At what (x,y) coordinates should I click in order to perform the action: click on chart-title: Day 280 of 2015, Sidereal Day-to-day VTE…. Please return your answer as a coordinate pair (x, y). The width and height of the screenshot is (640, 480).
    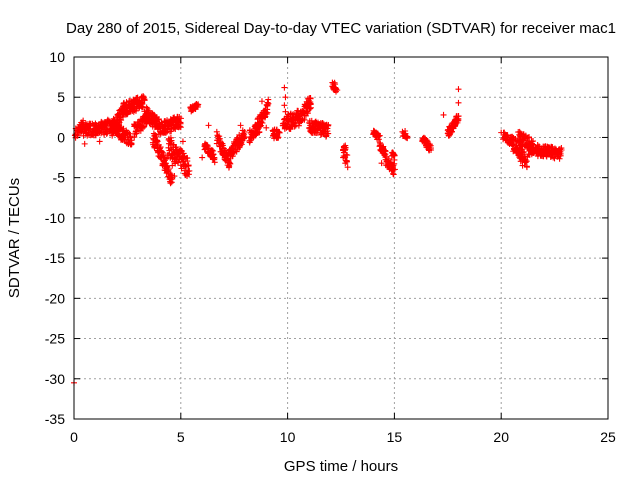
    Looking at the image, I should click on (341, 28).